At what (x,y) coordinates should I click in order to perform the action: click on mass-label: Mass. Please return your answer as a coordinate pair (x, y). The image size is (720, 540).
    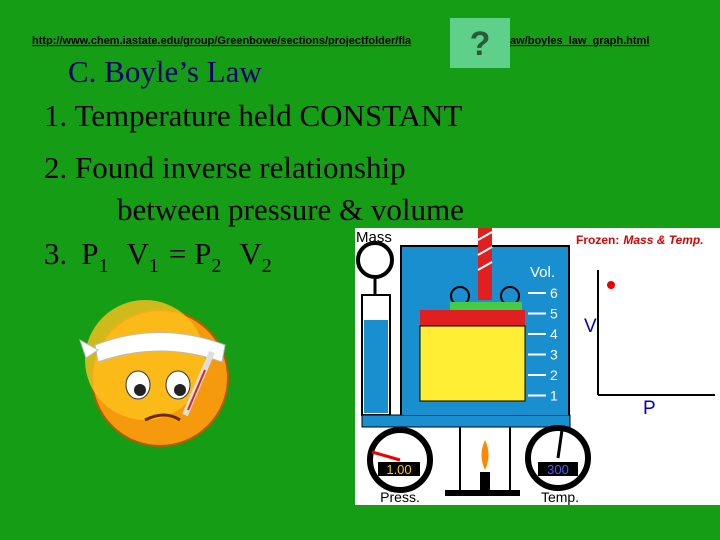
    Looking at the image, I should click on (374, 237).